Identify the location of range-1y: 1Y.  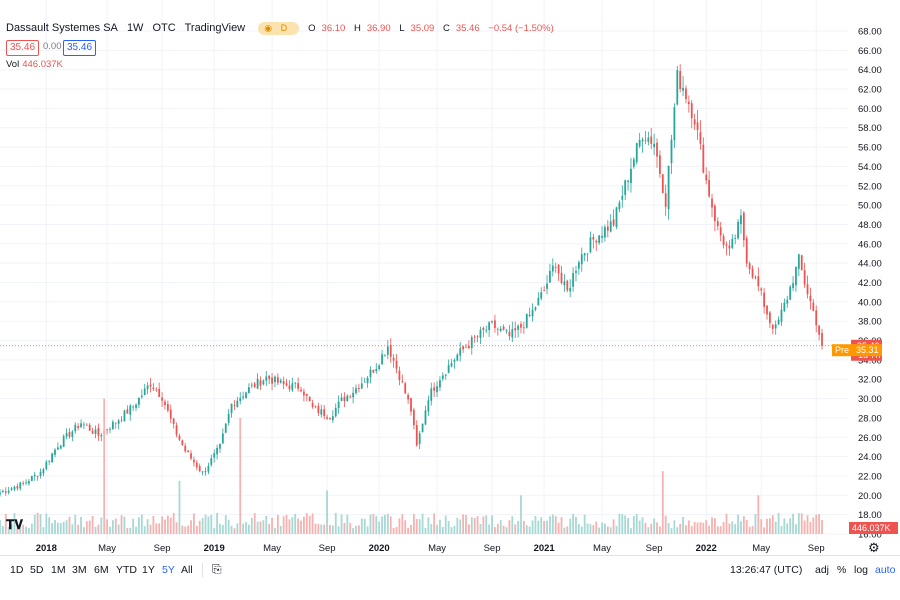
(148, 570).